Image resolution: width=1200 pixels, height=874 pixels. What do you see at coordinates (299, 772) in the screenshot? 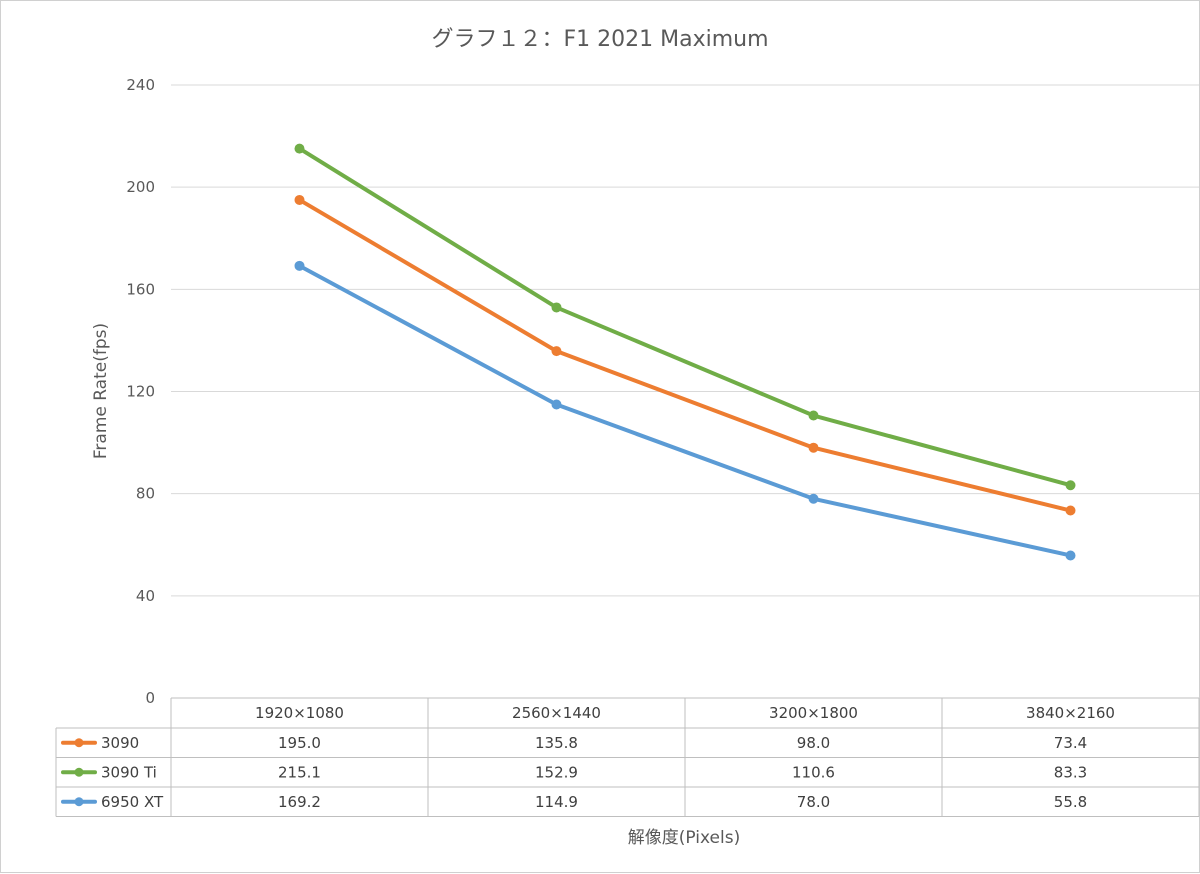
I see `table-value: 215.1` at bounding box center [299, 772].